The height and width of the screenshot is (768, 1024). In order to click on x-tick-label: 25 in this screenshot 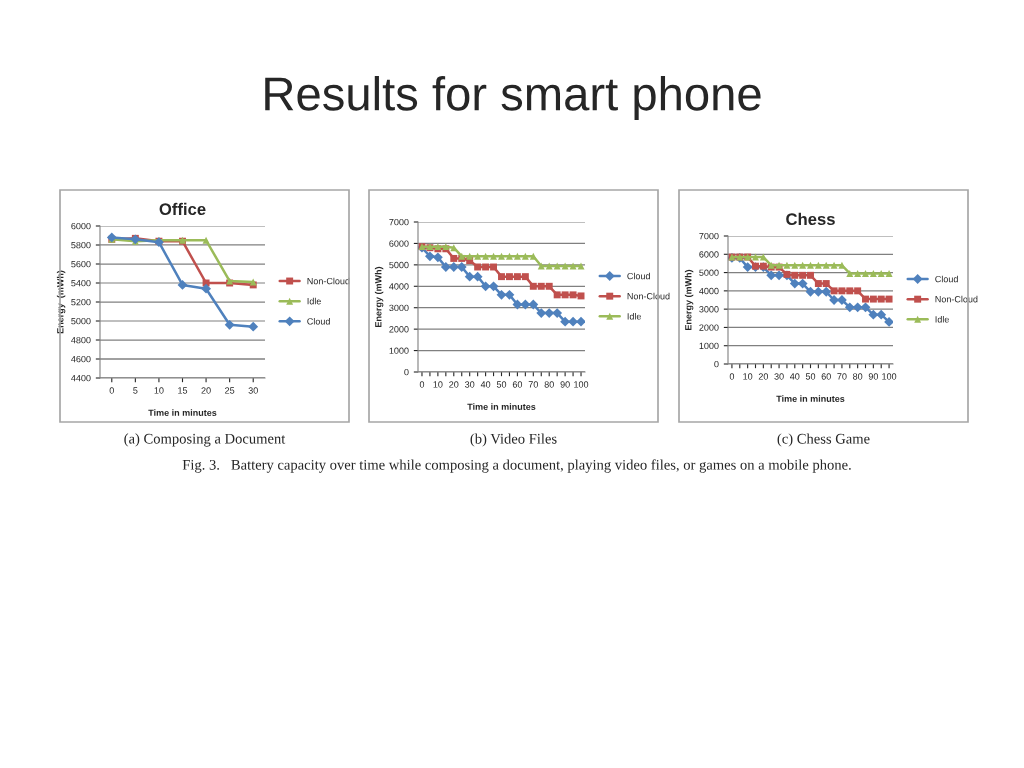, I will do `click(230, 390)`.